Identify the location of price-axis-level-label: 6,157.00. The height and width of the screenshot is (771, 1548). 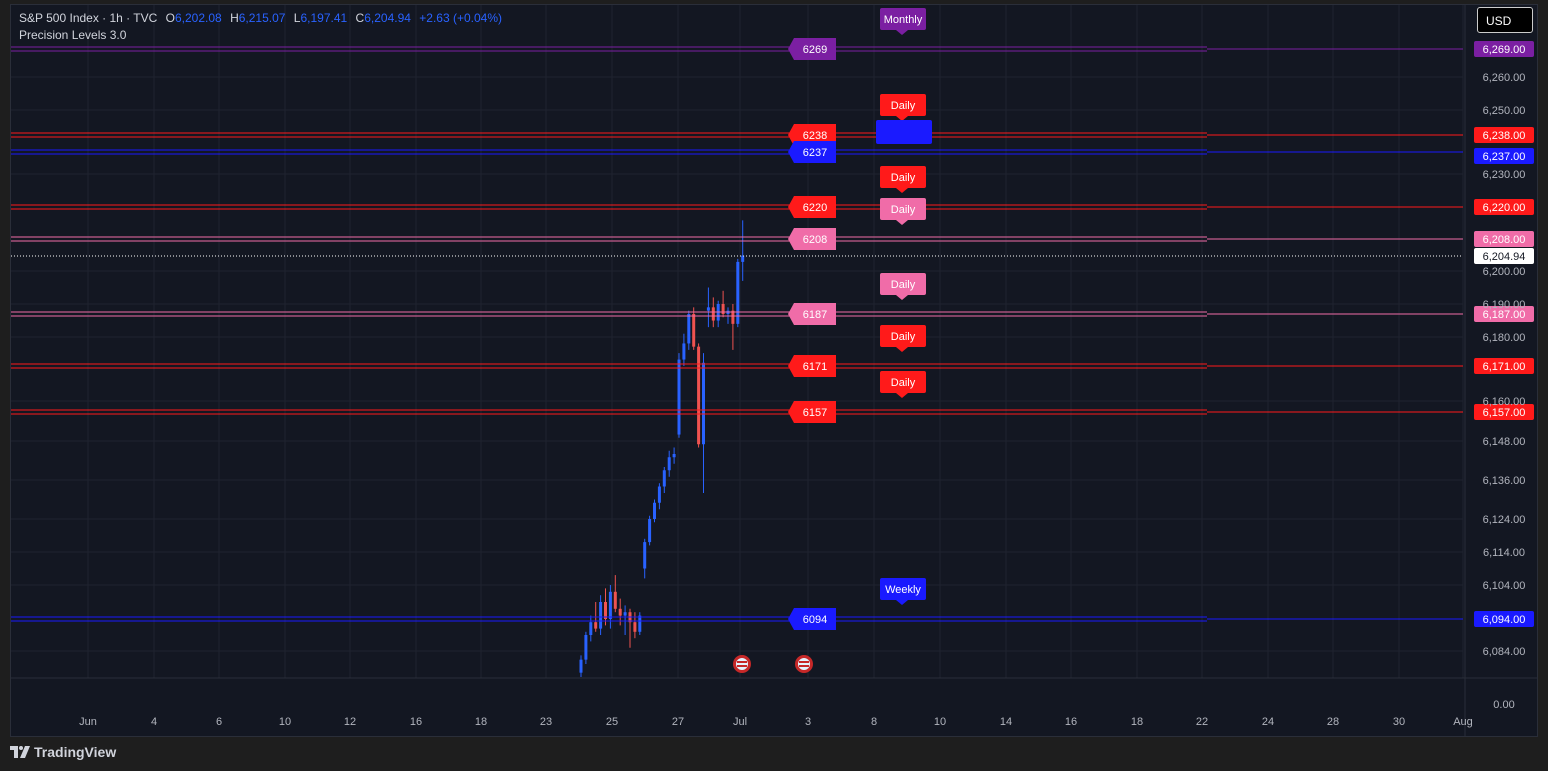
(1504, 413).